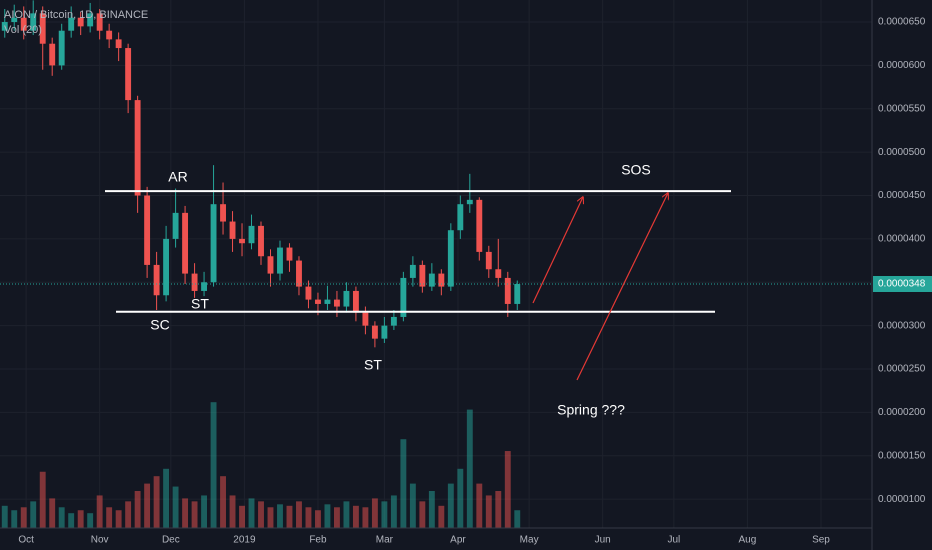 This screenshot has height=550, width=932. I want to click on y-tick-label: 0.0000400, so click(902, 239).